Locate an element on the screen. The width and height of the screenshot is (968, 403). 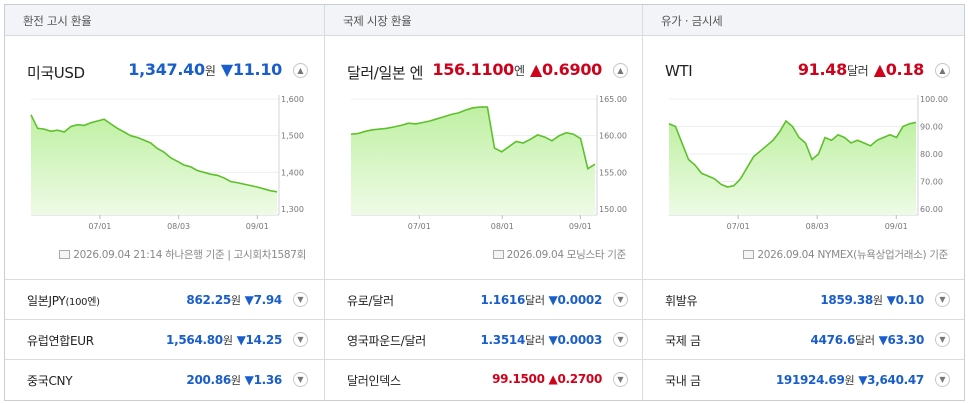
list-item: 유럽연합EUR 1,564.80원 ▼14.25 ▼ is located at coordinates (164, 339).